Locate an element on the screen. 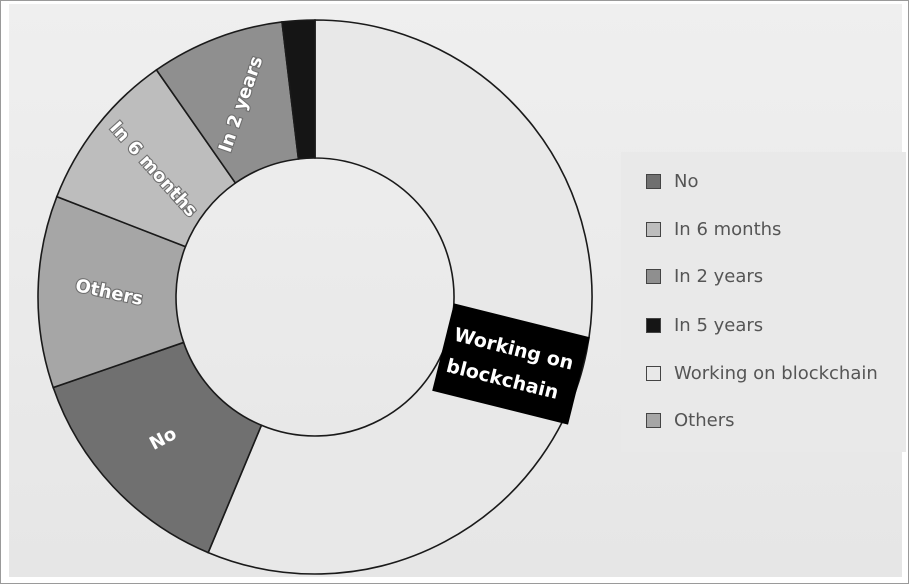  legend-item-in-2-years: In 2 years is located at coordinates (704, 276).